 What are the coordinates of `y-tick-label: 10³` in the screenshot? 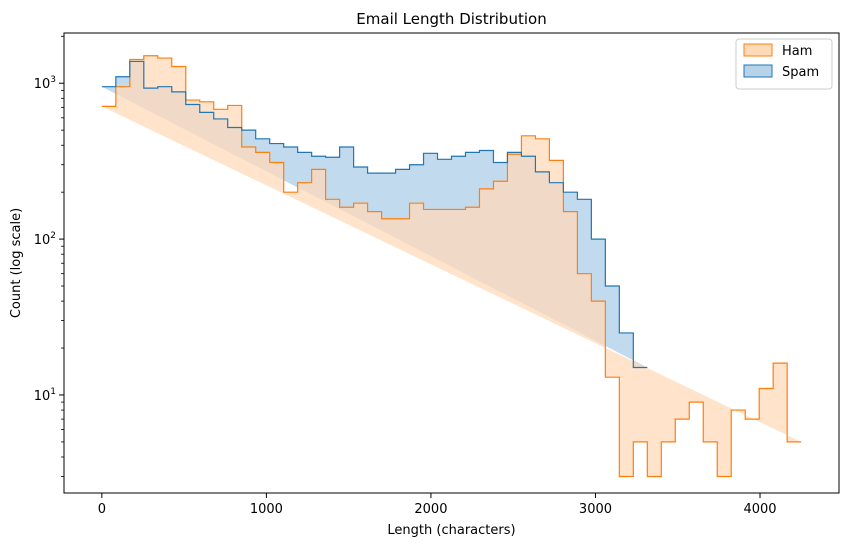 It's located at (45, 83).